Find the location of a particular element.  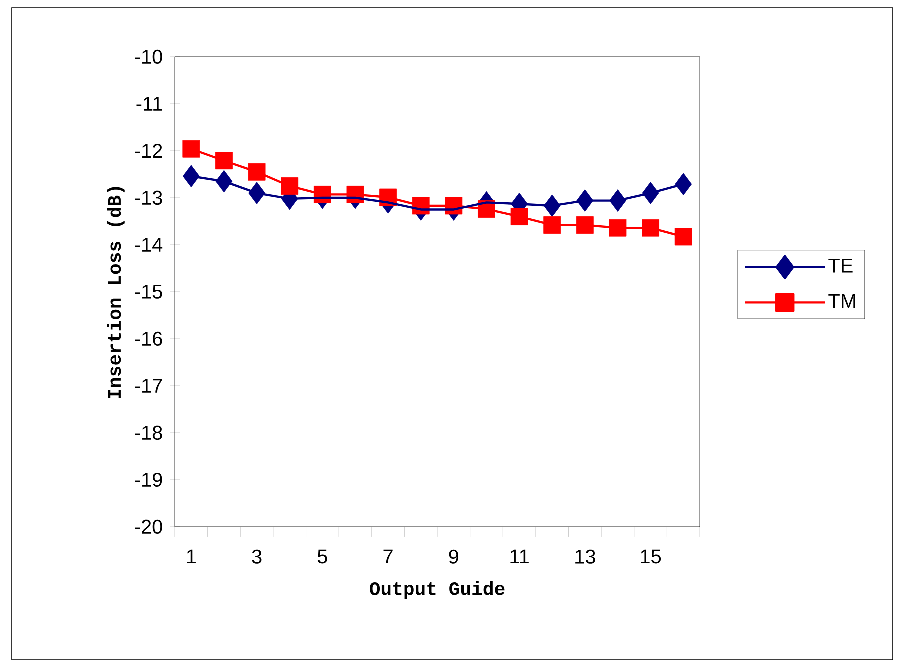

x-tick-label: 9 is located at coordinates (454, 557).